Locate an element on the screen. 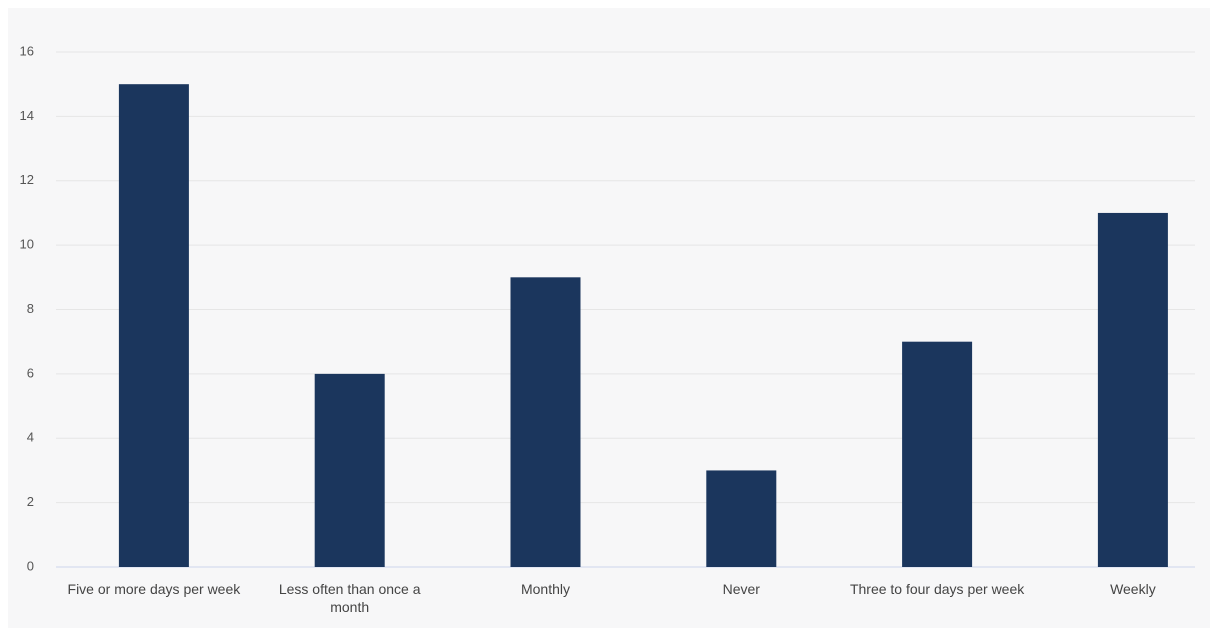  y-tick-label: 10 is located at coordinates (27, 244).